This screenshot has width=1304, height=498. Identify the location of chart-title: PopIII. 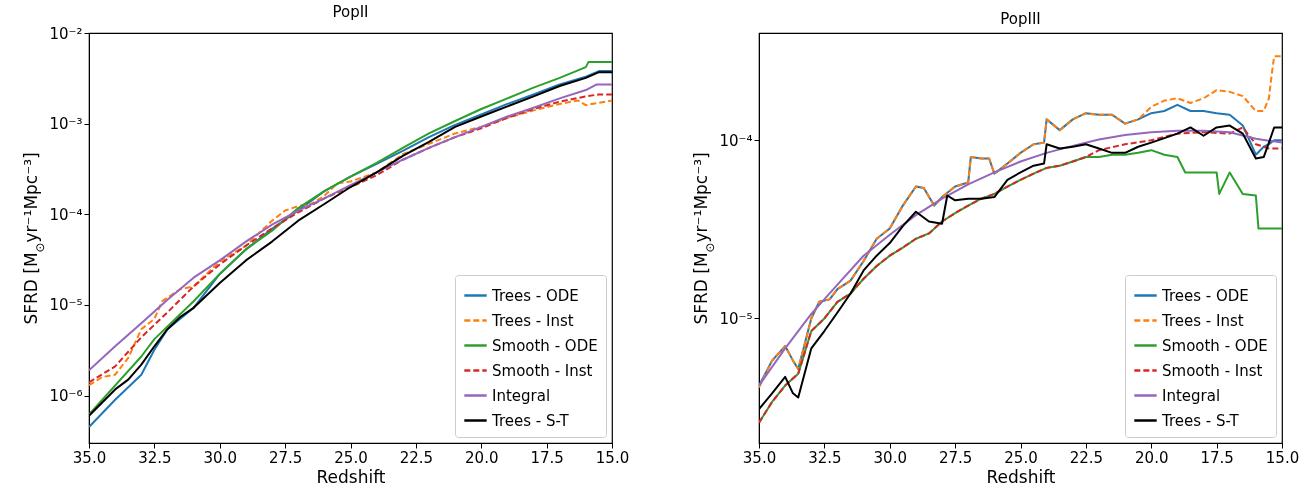
(1020, 19).